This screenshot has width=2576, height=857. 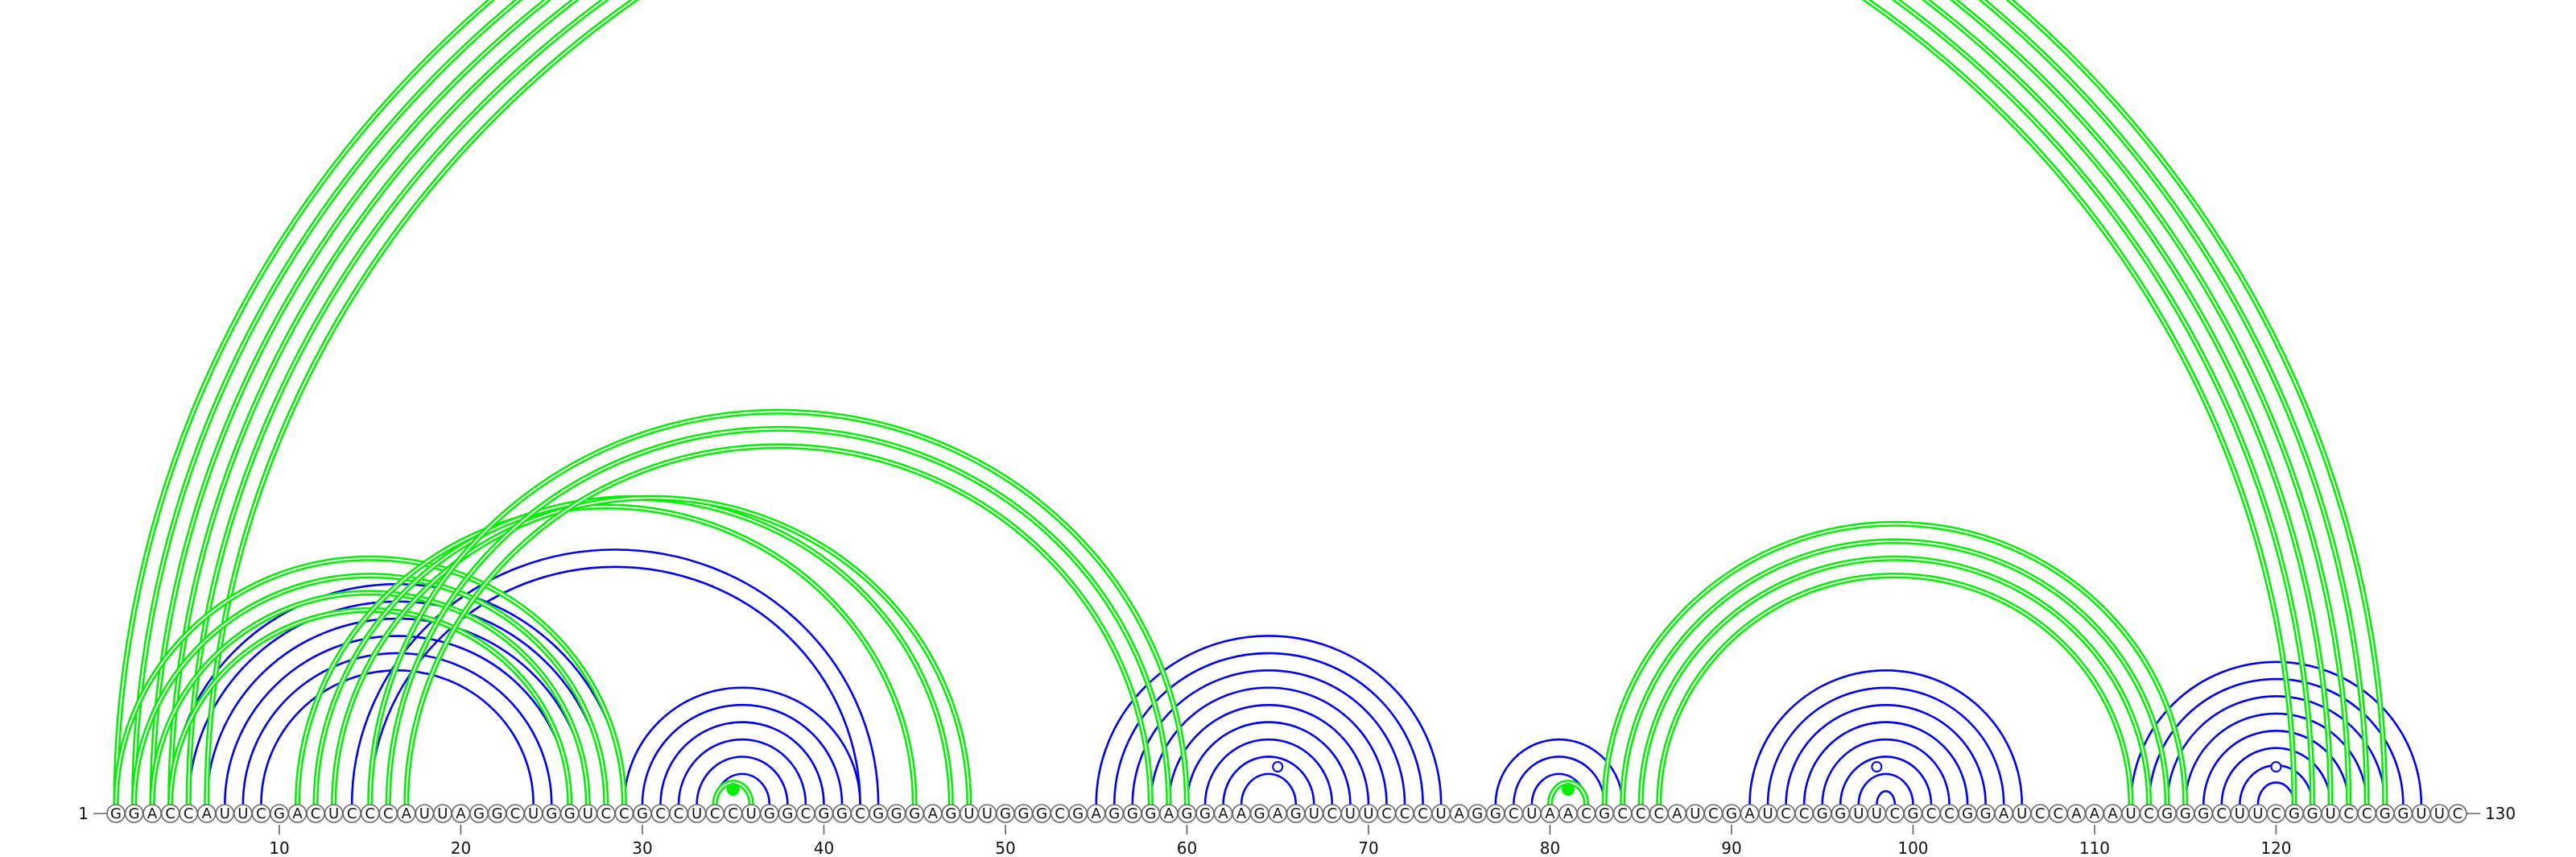 What do you see at coordinates (824, 847) in the screenshot?
I see `tick-label: 40` at bounding box center [824, 847].